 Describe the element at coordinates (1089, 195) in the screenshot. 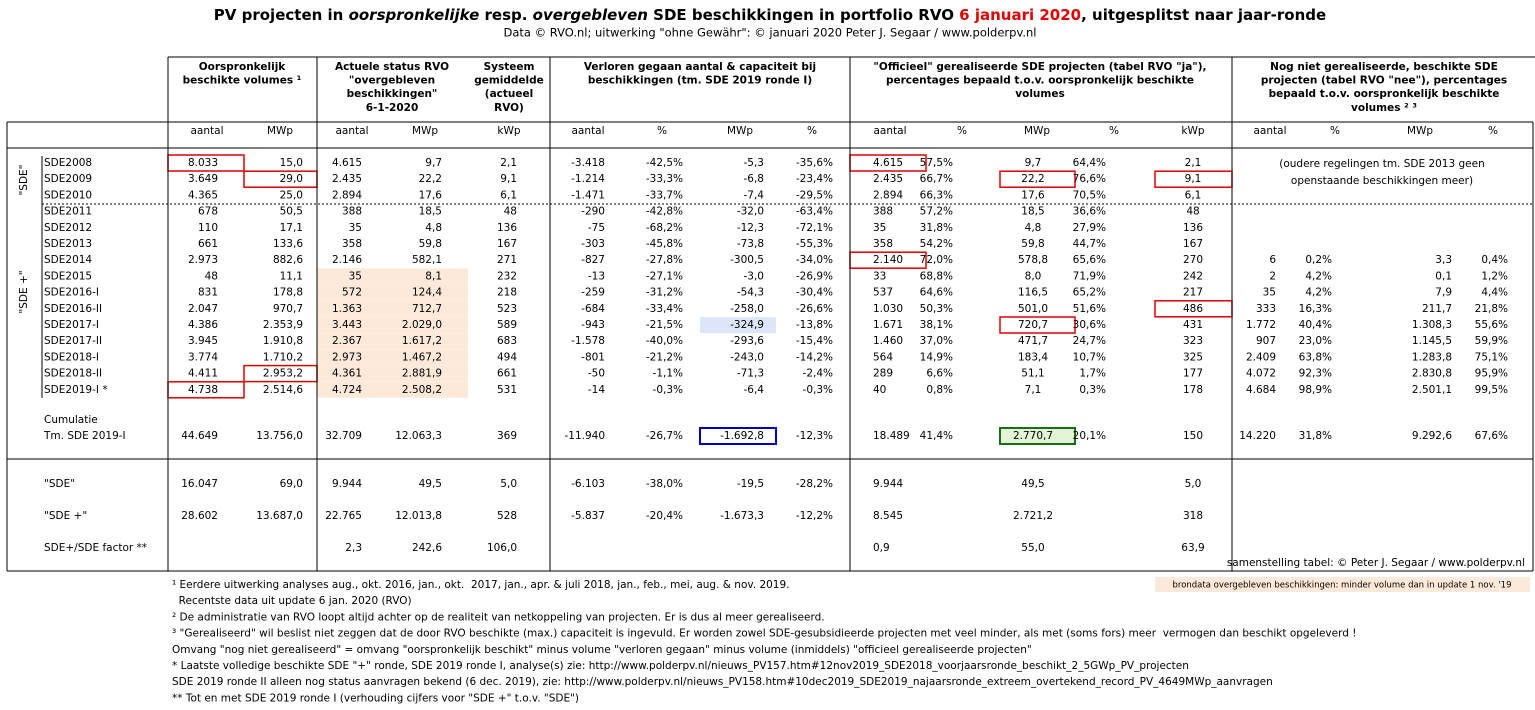

I see `cell-text: 70,5%` at that location.